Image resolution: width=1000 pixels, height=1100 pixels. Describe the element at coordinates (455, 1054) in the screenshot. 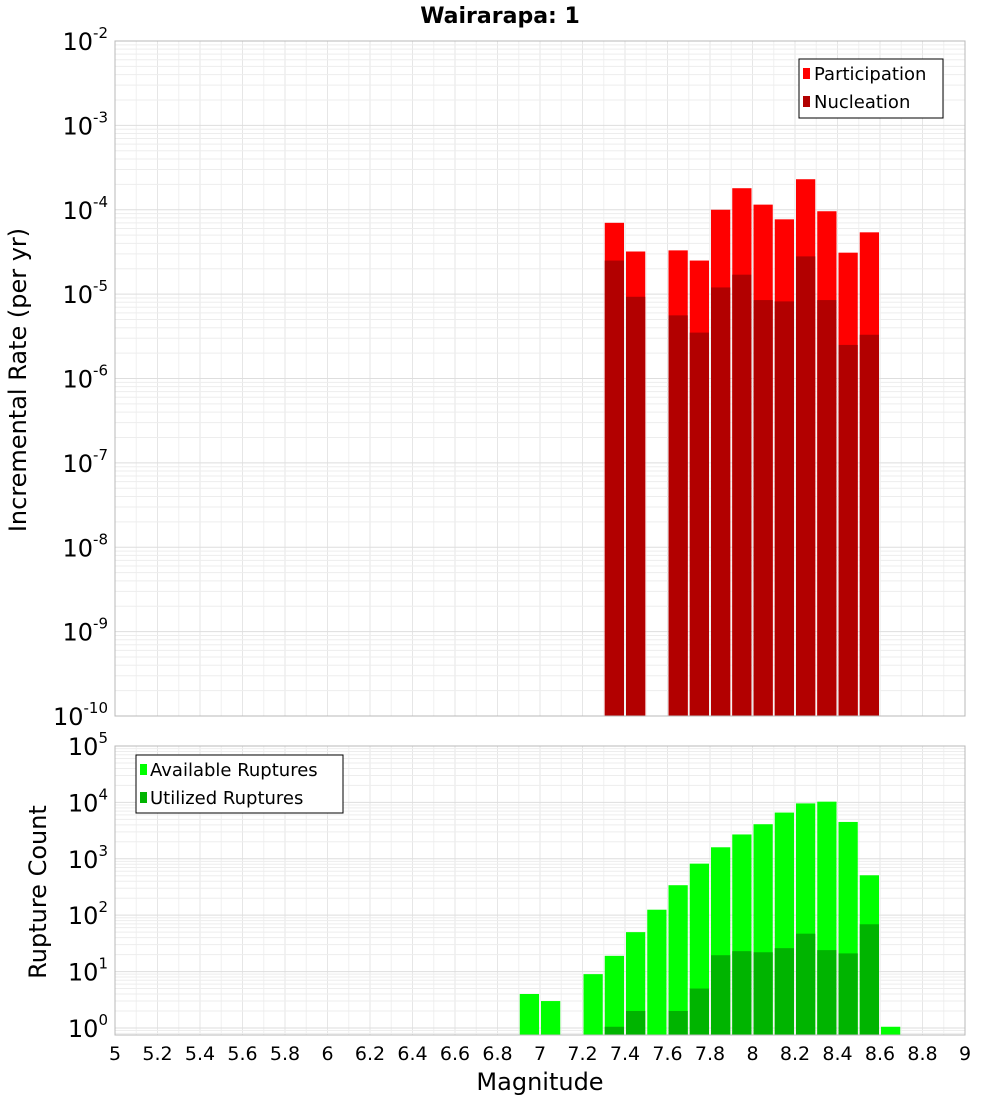

I see `x-tick-label: 6.6` at that location.